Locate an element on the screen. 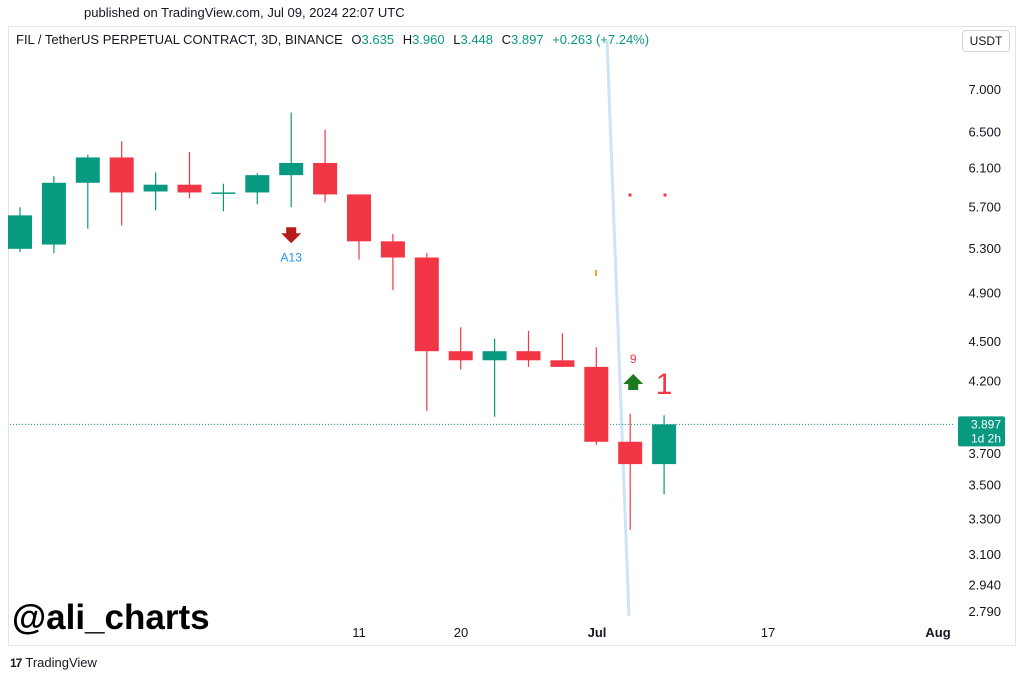 Image resolution: width=1024 pixels, height=674 pixels. y-tick-label: 5.300 is located at coordinates (984, 248).